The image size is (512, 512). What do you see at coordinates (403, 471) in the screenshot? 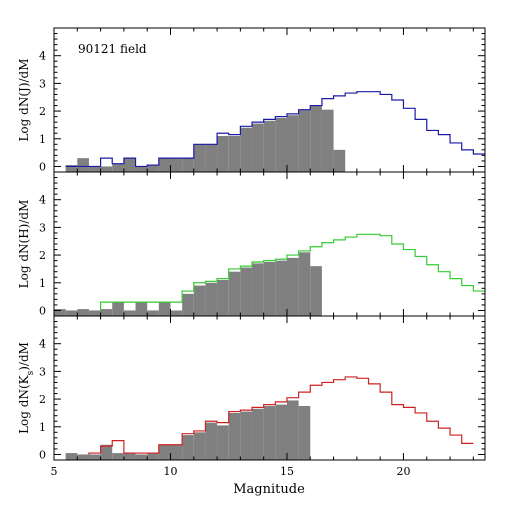
I see `x-tick-label: 20` at bounding box center [403, 471].